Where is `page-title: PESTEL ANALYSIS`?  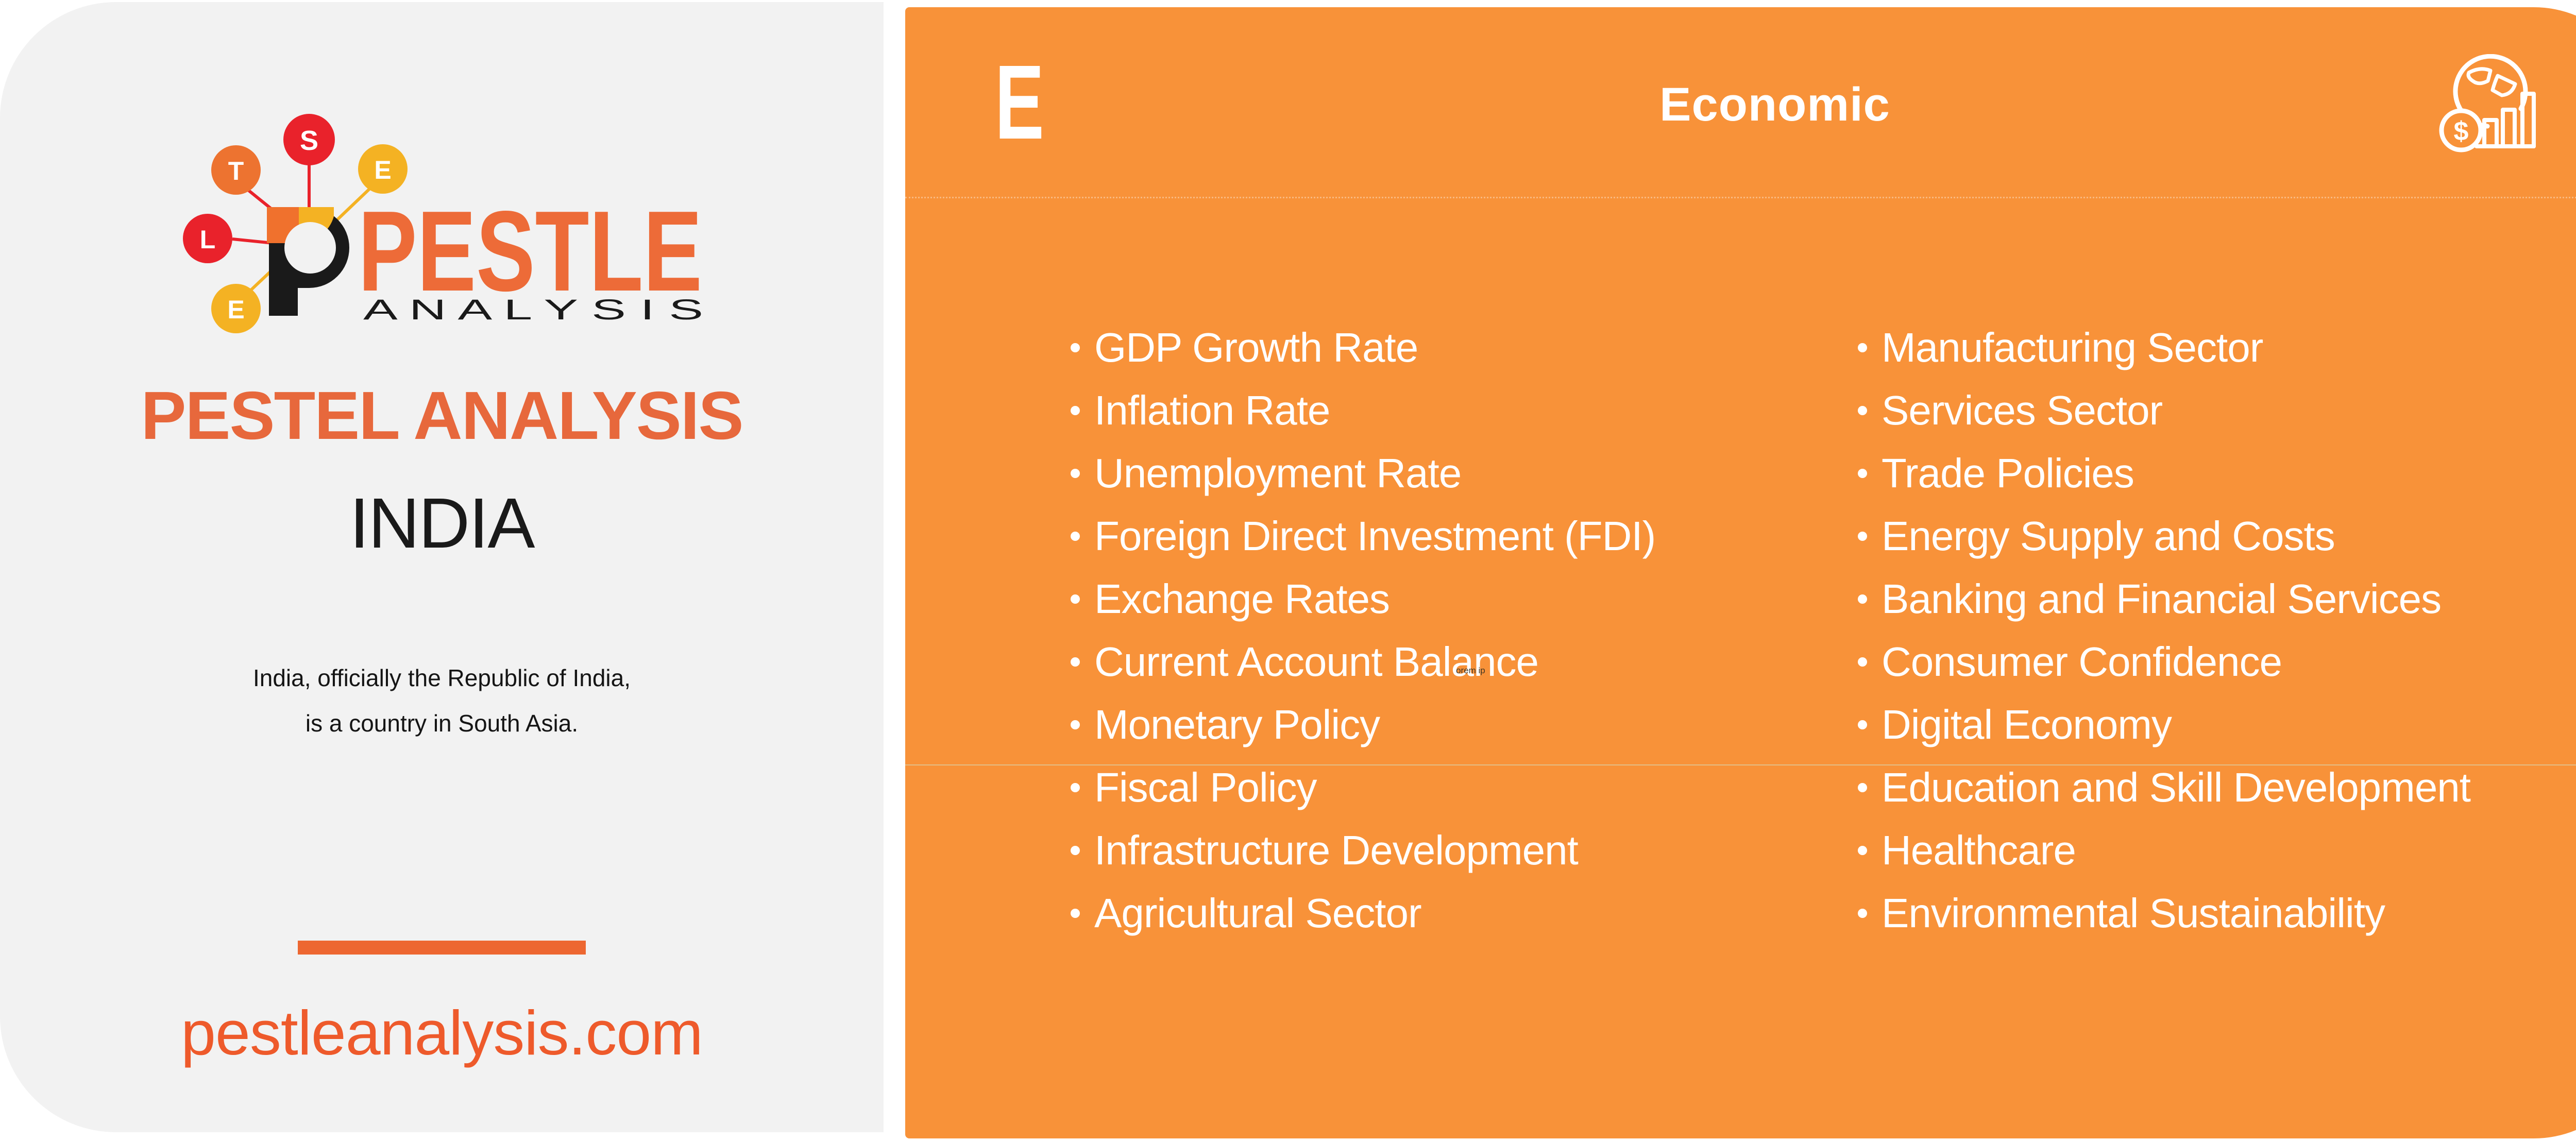
page-title: PESTEL ANALYSIS is located at coordinates (442, 415).